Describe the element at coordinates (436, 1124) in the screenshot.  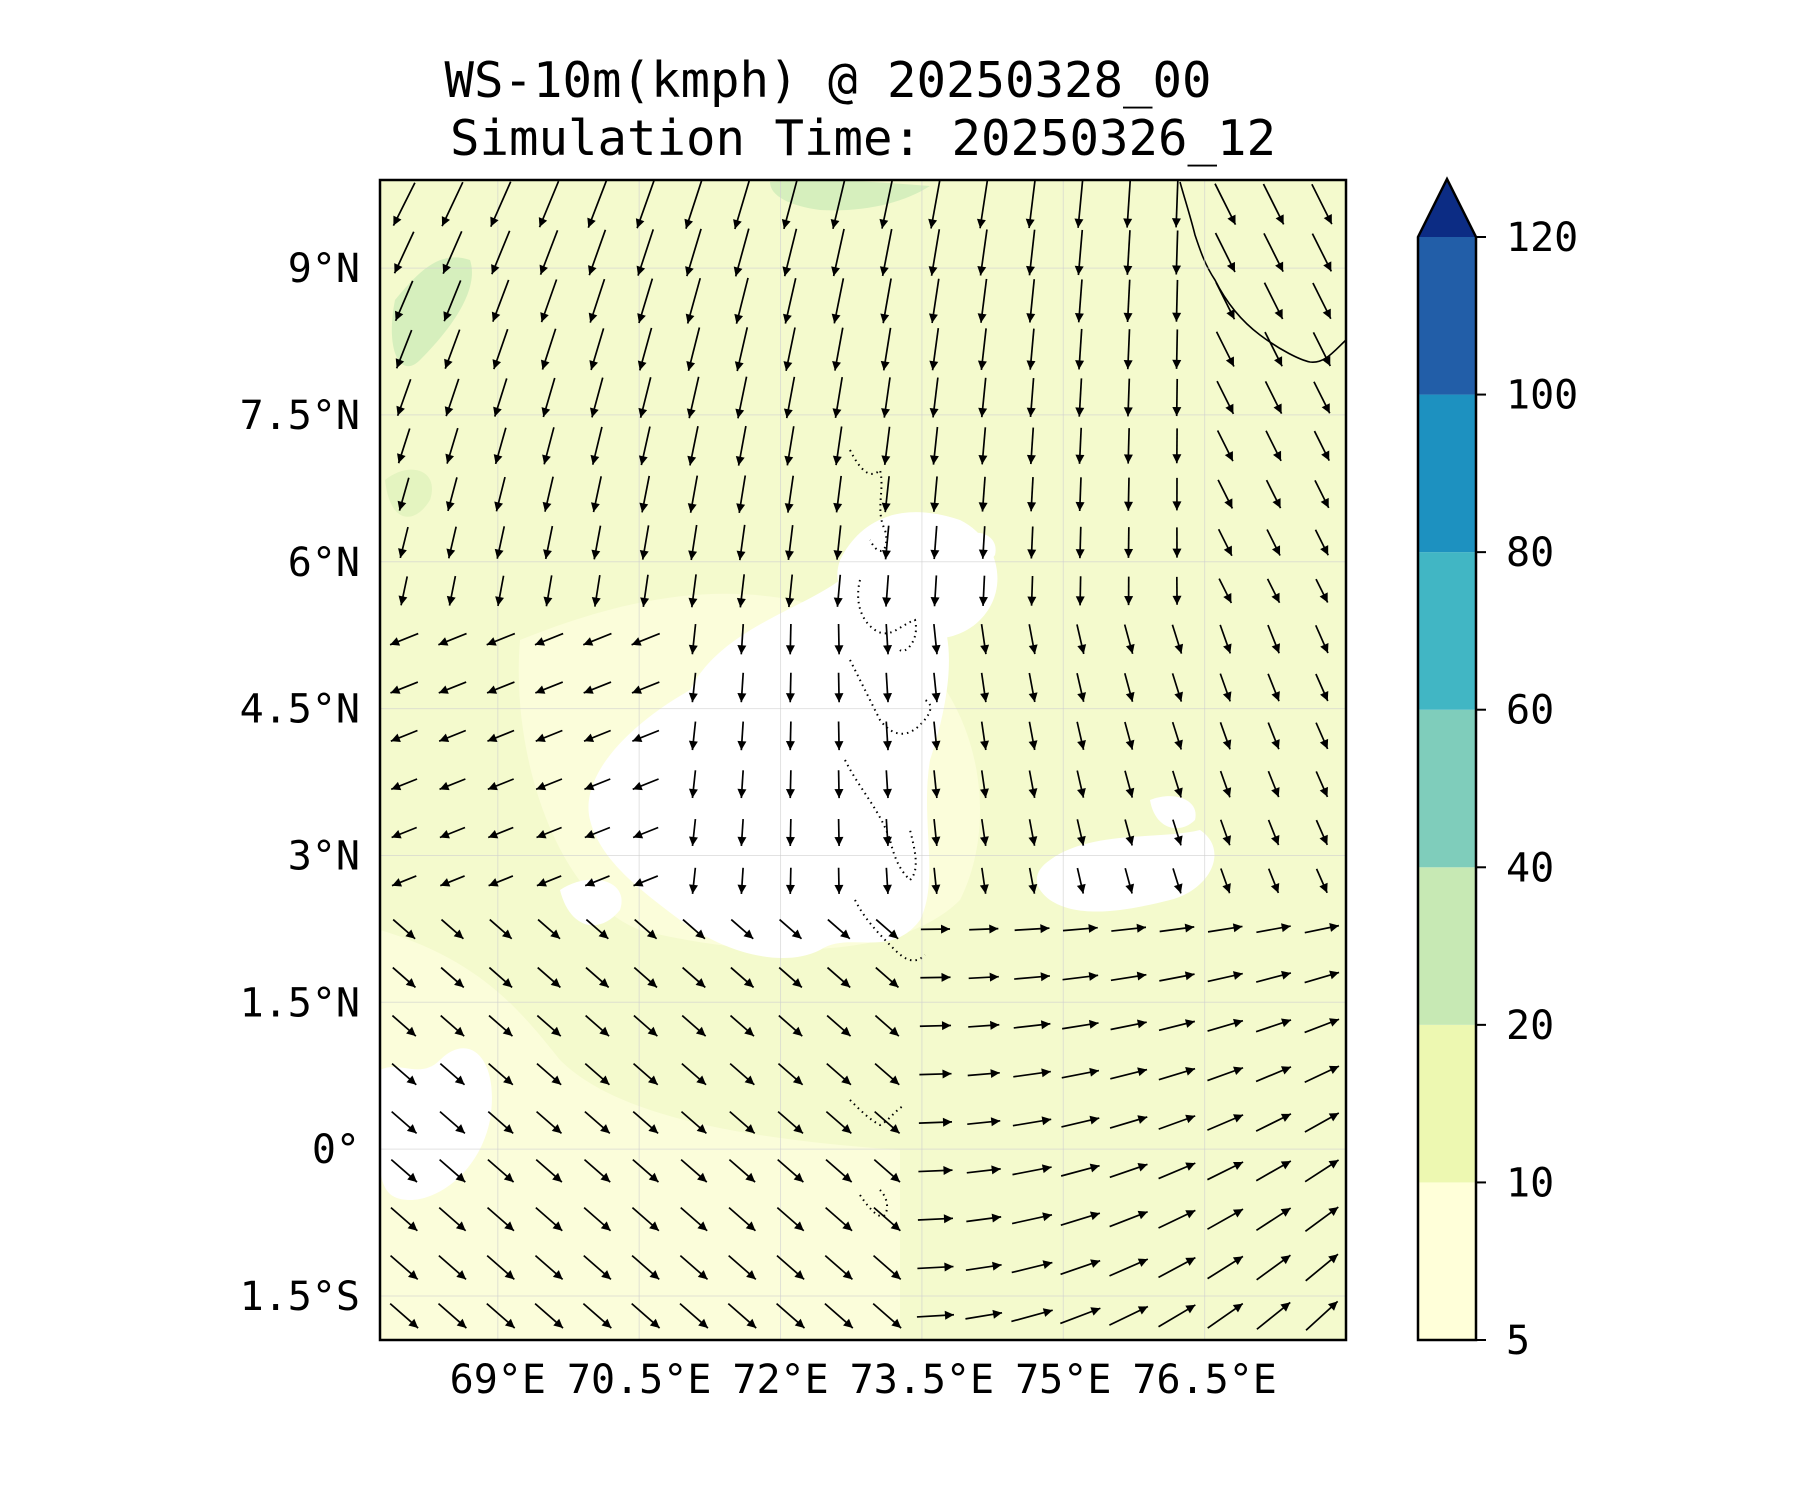
I see `calm-area-sw` at that location.